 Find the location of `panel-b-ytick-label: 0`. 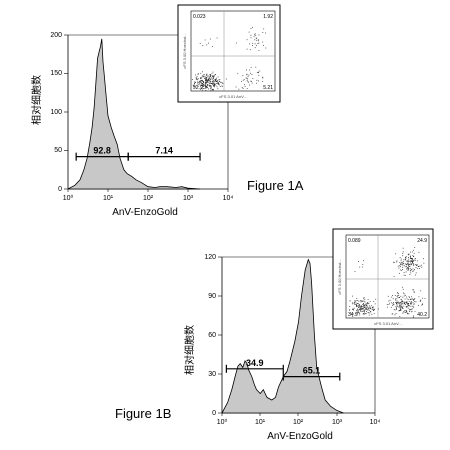

panel-b-ytick-label: 0 is located at coordinates (214, 413).